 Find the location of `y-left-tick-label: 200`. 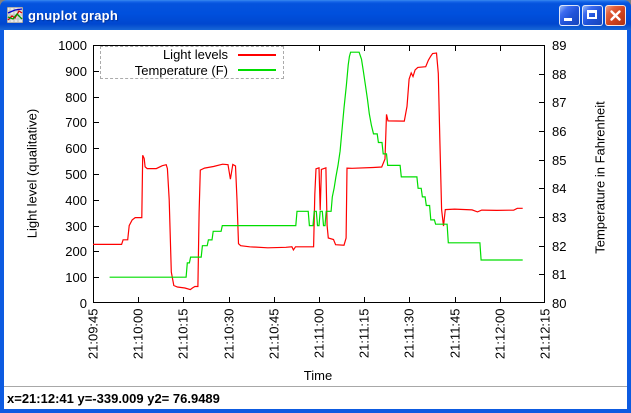

y-left-tick-label: 200 is located at coordinates (76, 251).